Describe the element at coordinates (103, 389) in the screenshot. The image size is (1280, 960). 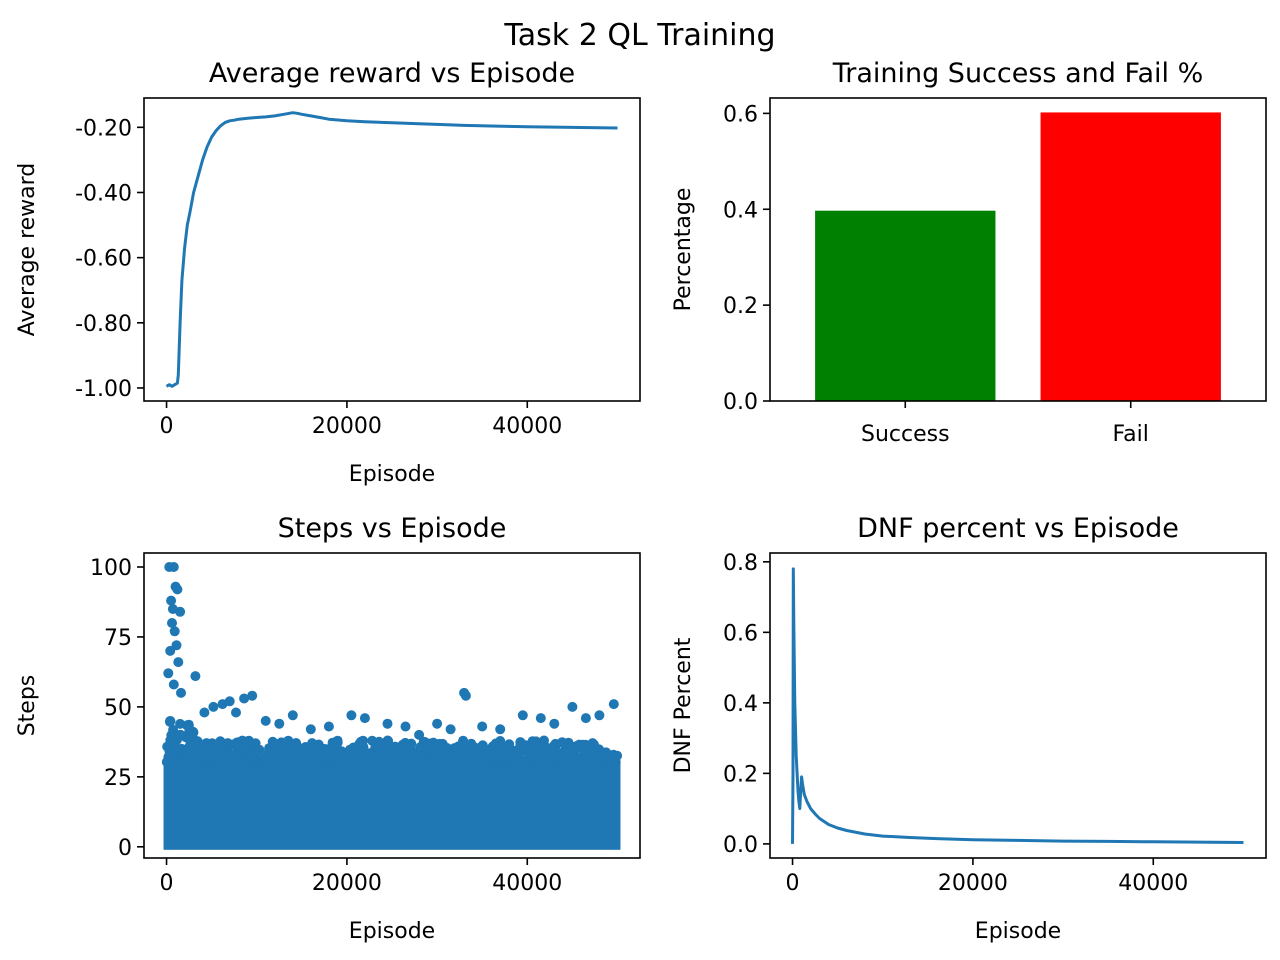
I see `y-tick-label: -1.00` at that location.